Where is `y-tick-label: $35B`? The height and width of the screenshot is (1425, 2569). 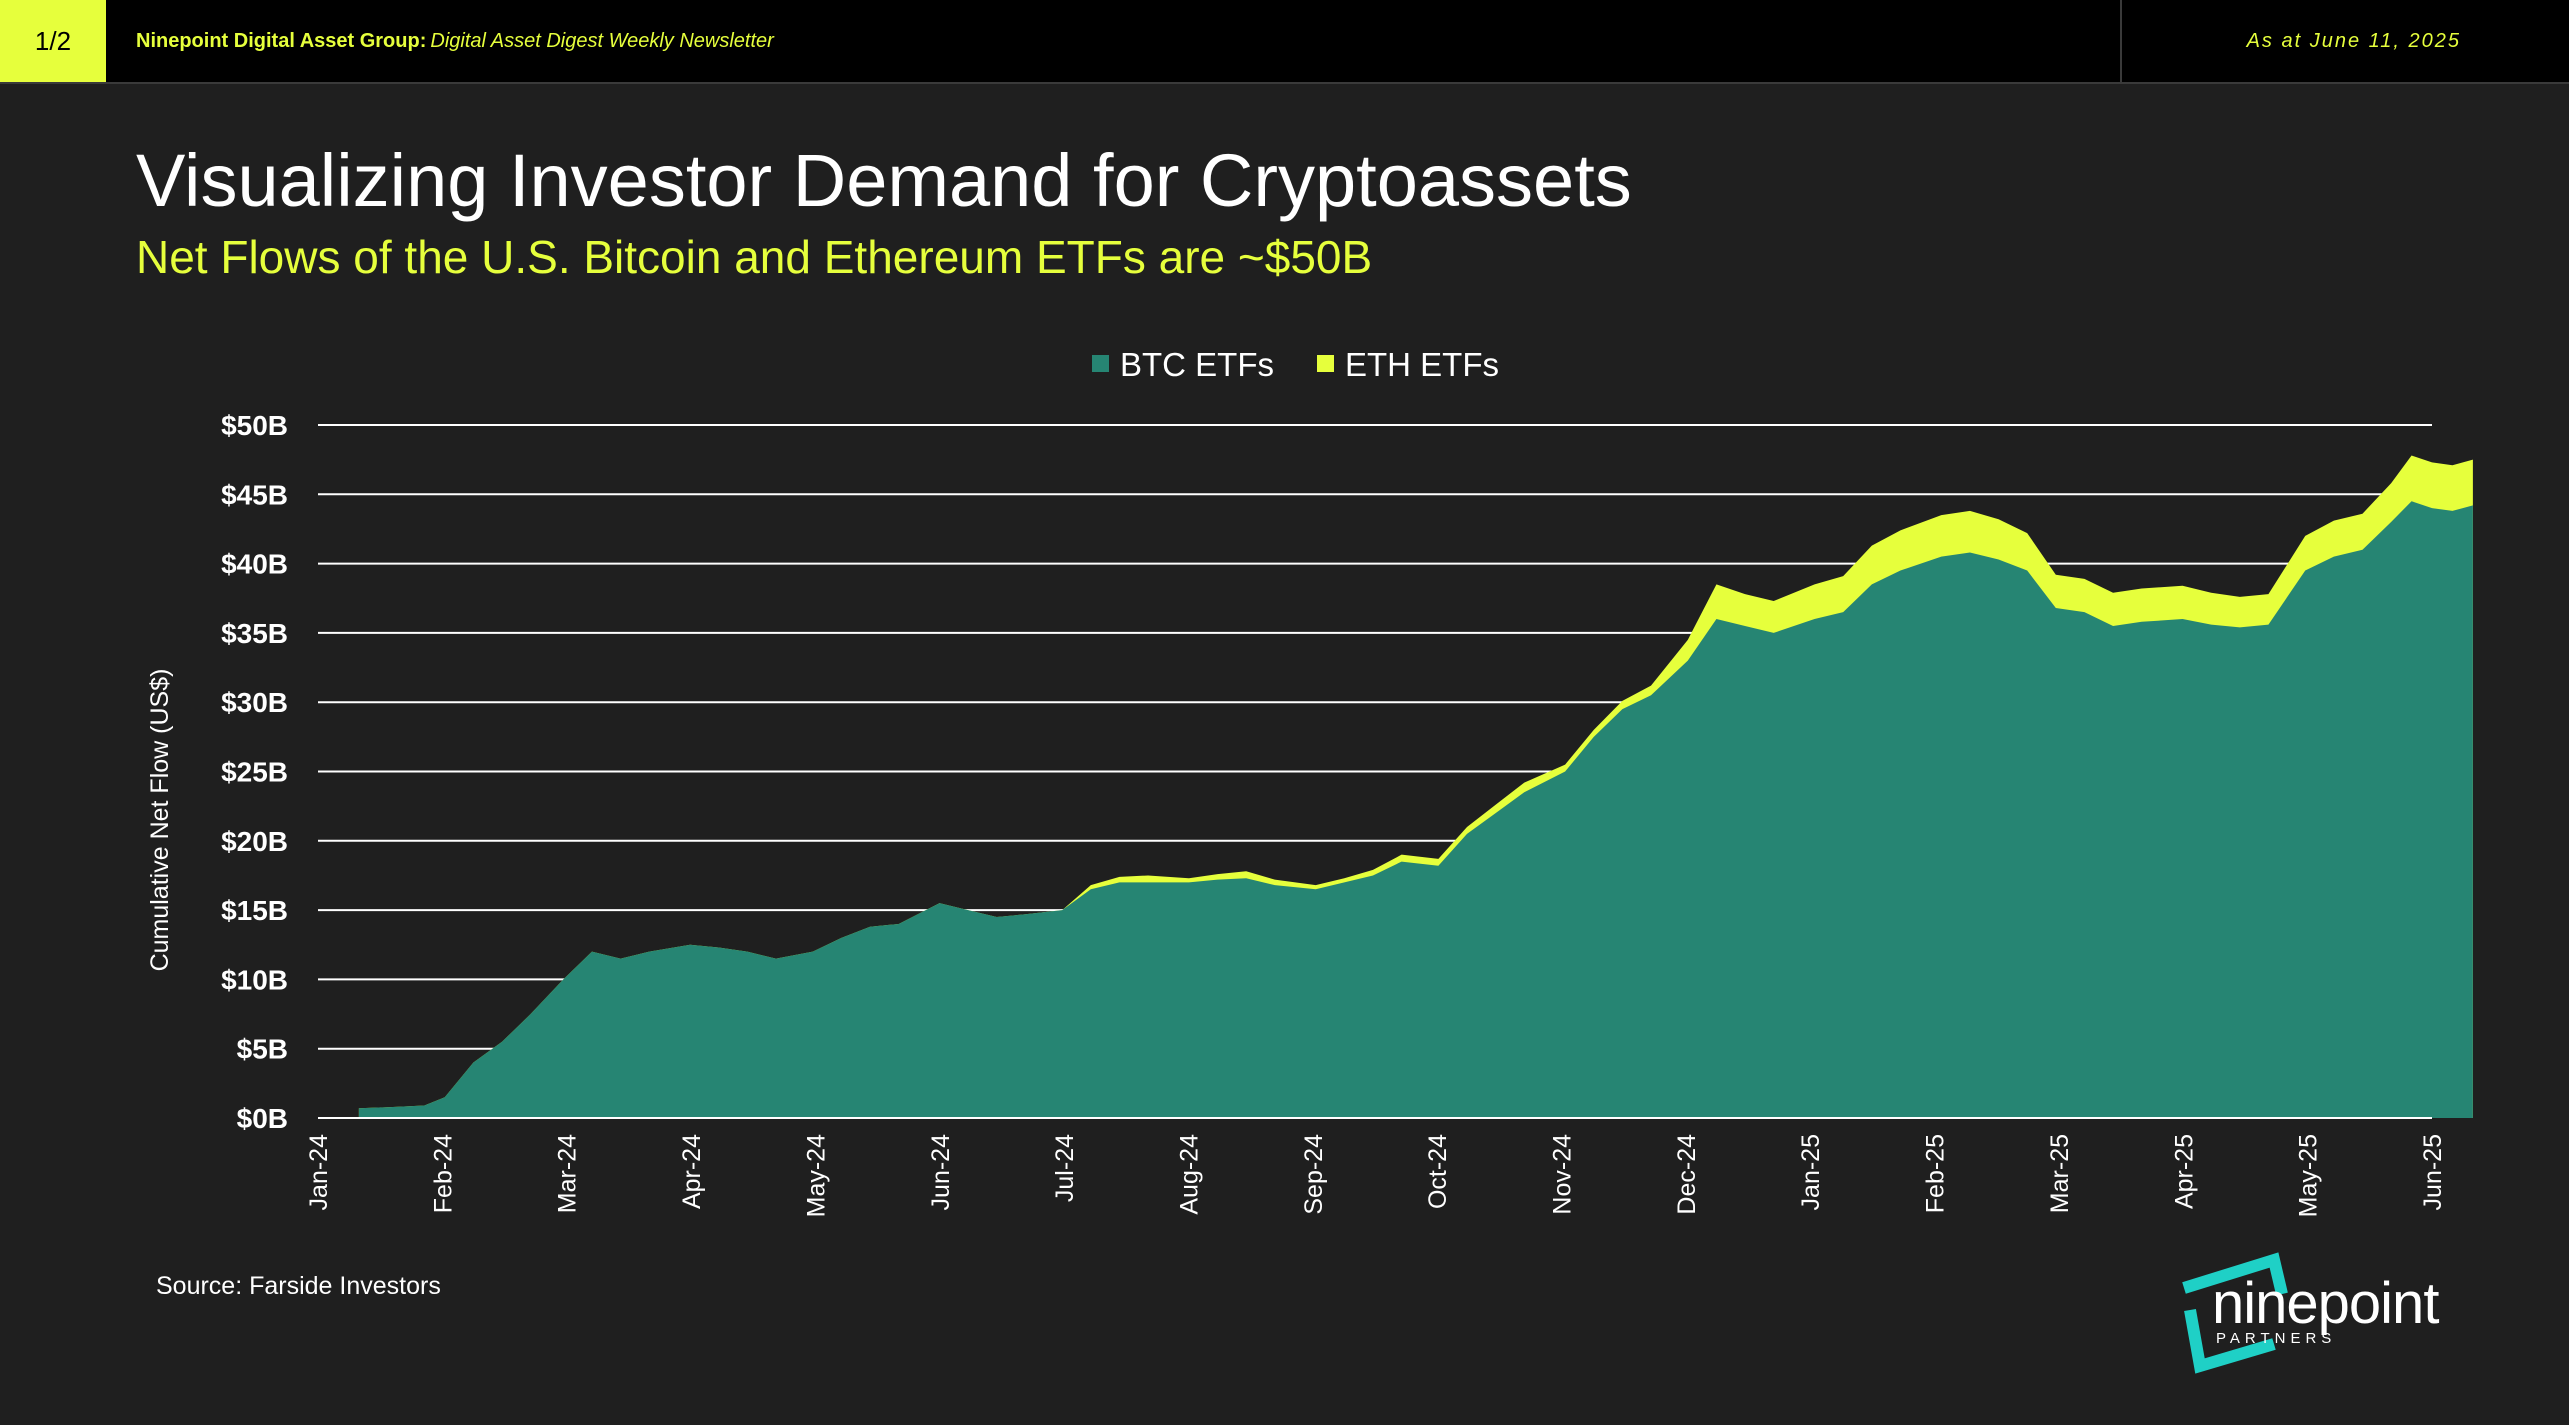
y-tick-label: $35B is located at coordinates (254, 633).